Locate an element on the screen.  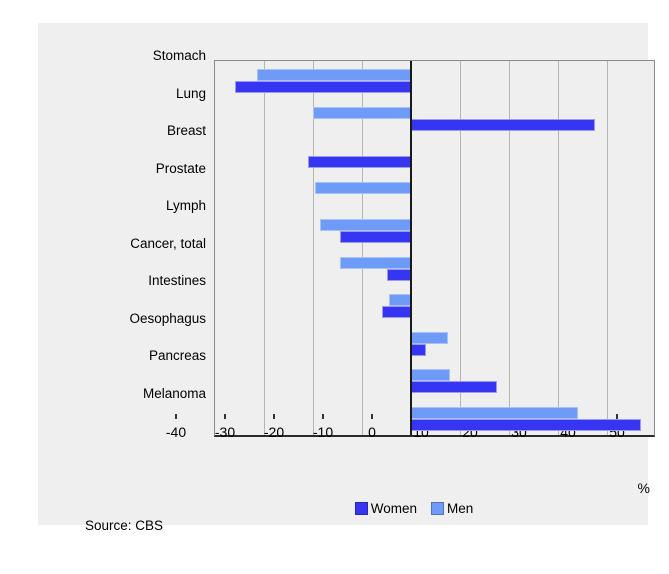
gridline--10 is located at coordinates (362, 248).